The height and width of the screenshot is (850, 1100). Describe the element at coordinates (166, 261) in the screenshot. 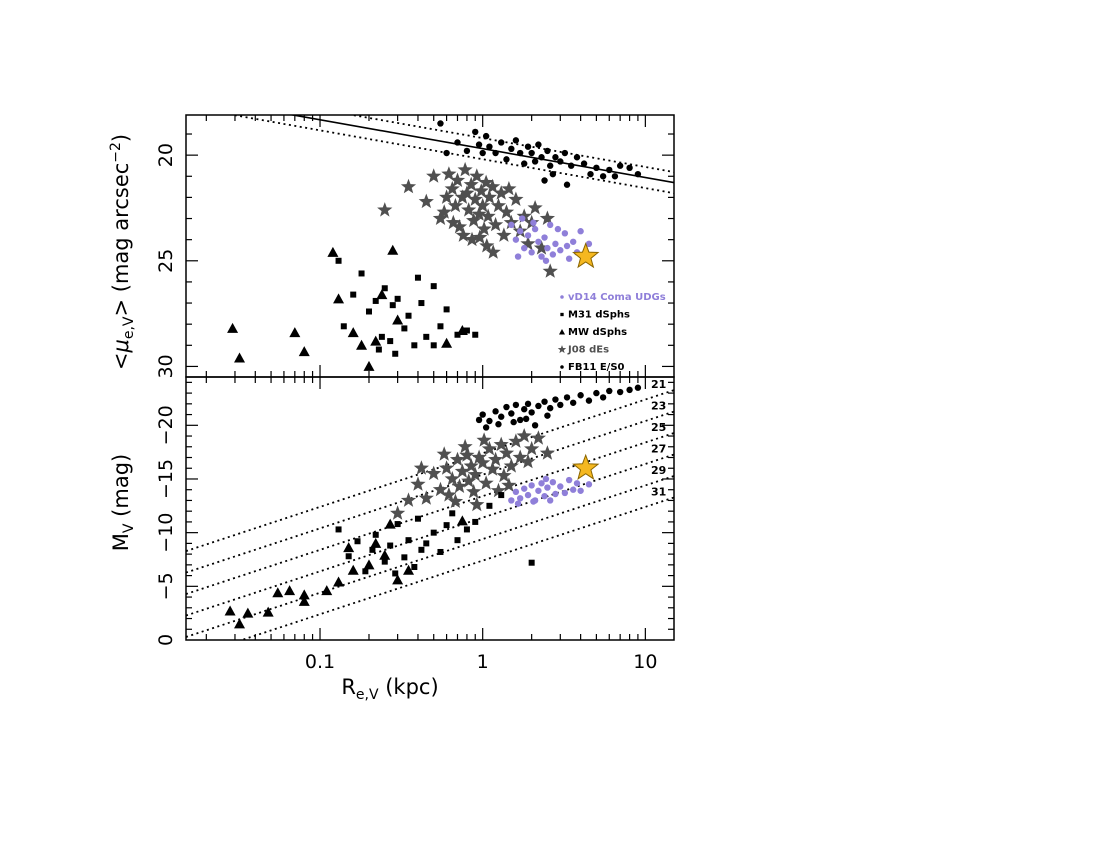

I see `y-tick-label: 25` at that location.